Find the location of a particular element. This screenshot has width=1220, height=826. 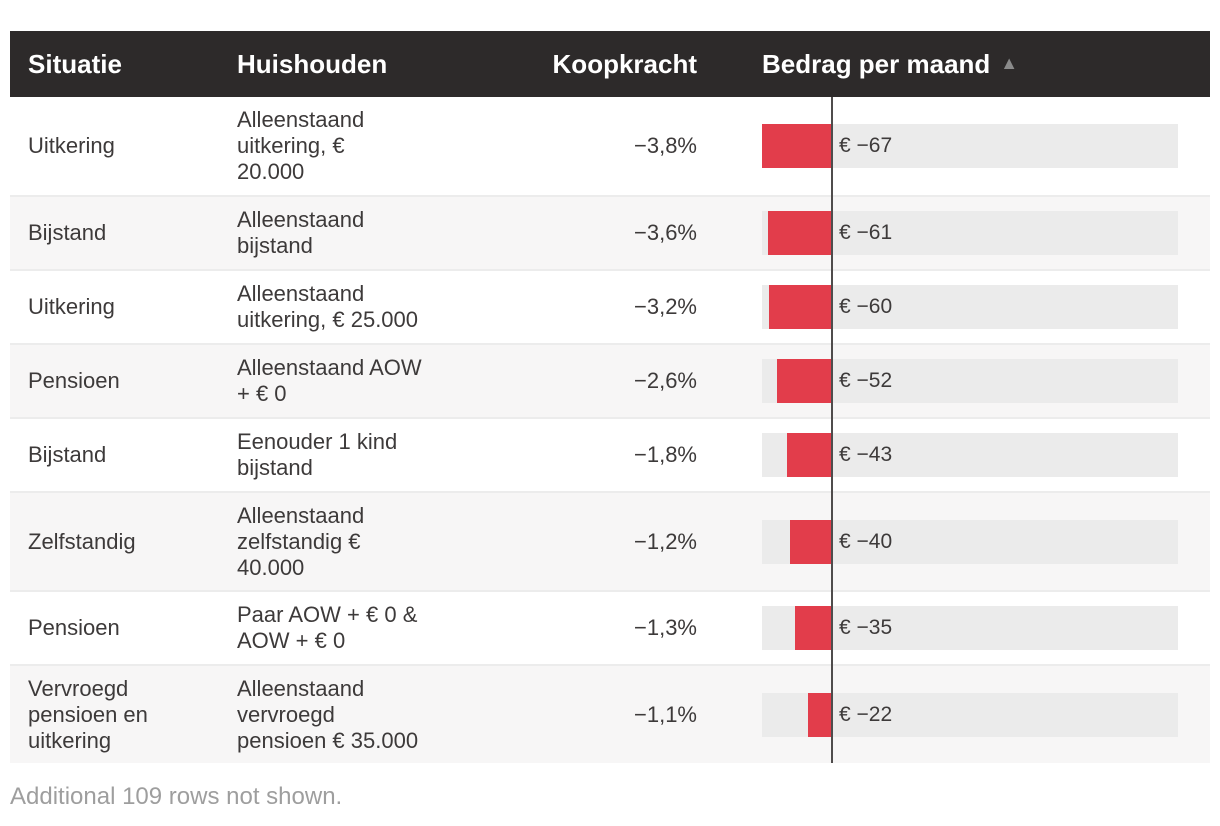

huishouden-cell: Alleenstaand vervroegd pensioen € 35.000 is located at coordinates (328, 714).